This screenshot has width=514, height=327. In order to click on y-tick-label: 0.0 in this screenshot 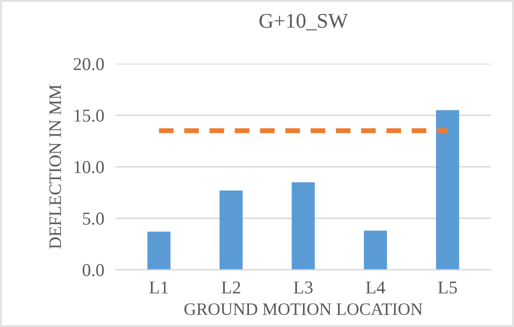, I will do `click(93, 270)`.